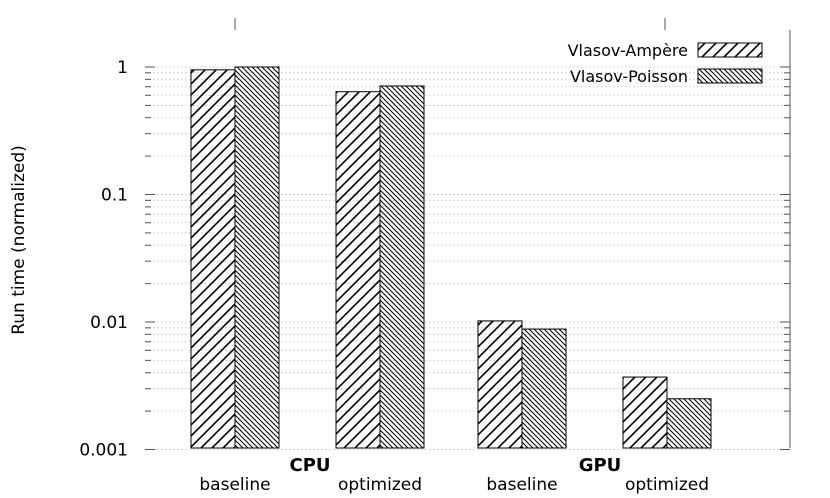  What do you see at coordinates (309, 465) in the screenshot?
I see `x-group-label: CPU` at bounding box center [309, 465].